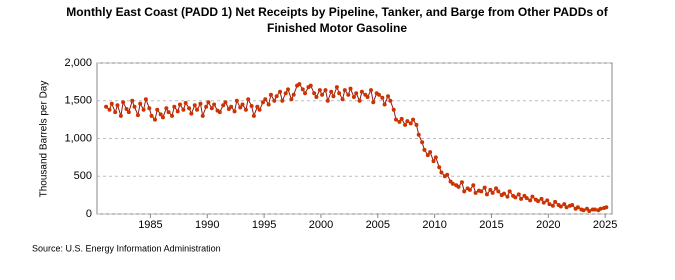  Describe the element at coordinates (44, 139) in the screenshot. I see `y-axis-label: Thousand Barrels per Day` at that location.